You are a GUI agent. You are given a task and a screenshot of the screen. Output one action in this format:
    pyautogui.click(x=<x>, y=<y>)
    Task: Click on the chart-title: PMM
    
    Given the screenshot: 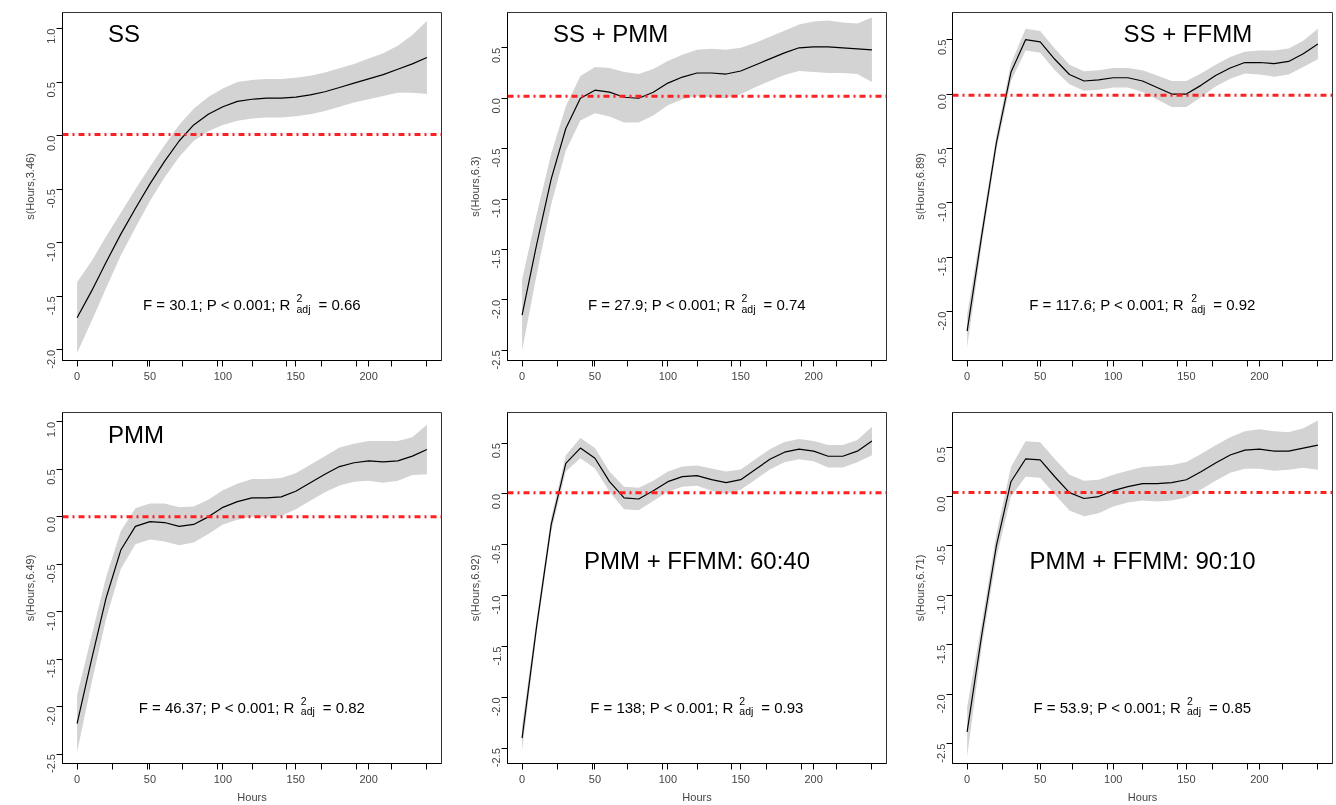 What is the action you would take?
    pyautogui.click(x=135, y=434)
    